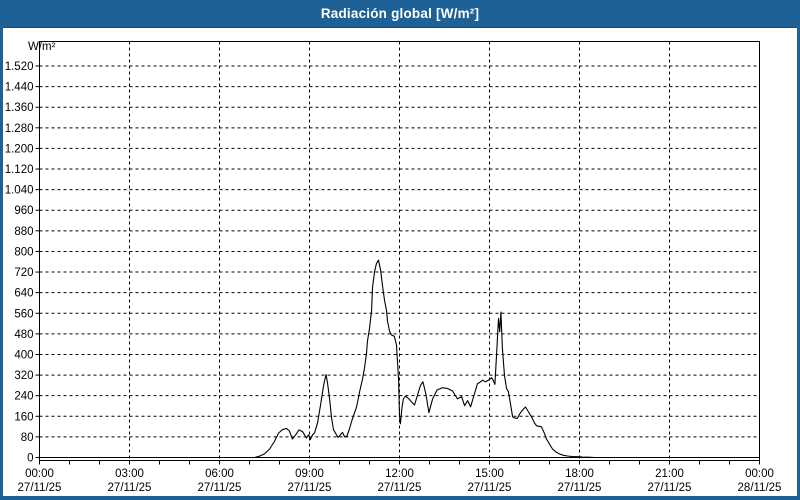 The height and width of the screenshot is (500, 800). What do you see at coordinates (23, 211) in the screenshot?
I see `y-tick-label: 960` at bounding box center [23, 211].